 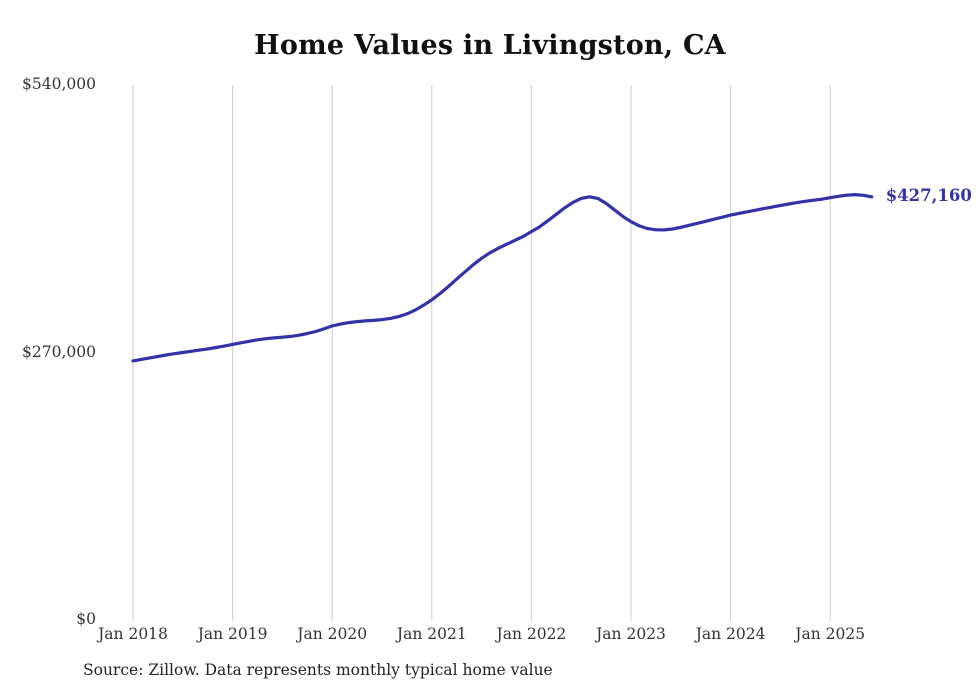 What do you see at coordinates (59, 351) in the screenshot?
I see `y-tick-label: $270,000` at bounding box center [59, 351].